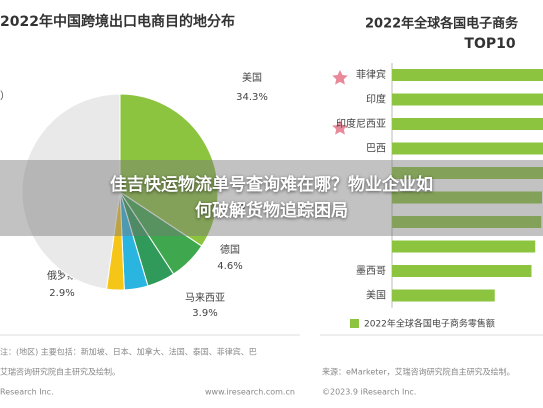 The image size is (543, 408). Describe the element at coordinates (354, 323) in the screenshot. I see `legend-swatch` at that location.